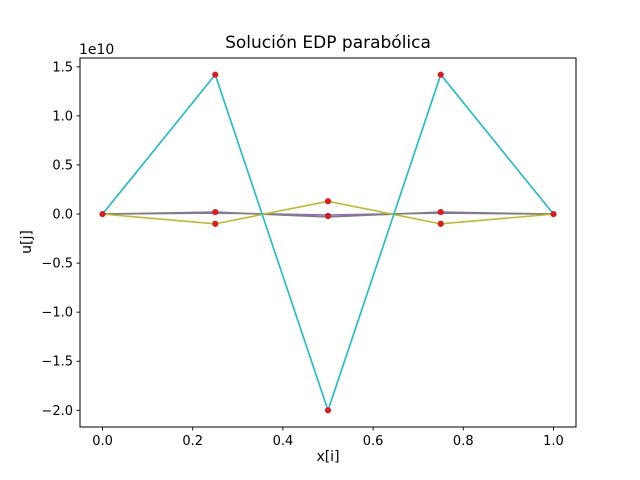  Describe the element at coordinates (62, 165) in the screenshot. I see `y-tick-label: 0.5` at that location.